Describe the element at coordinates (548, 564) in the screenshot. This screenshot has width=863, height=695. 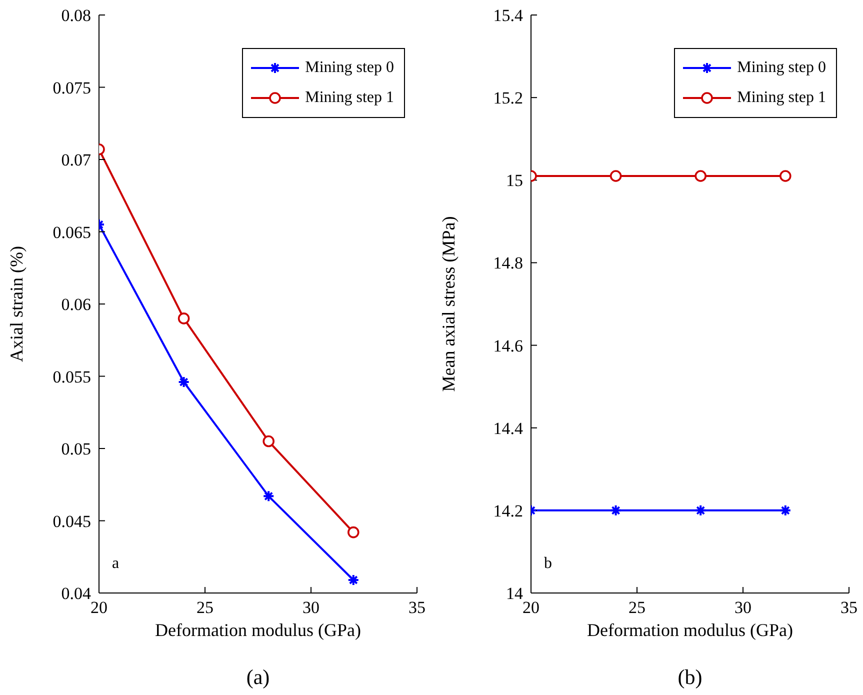
I see `annotation: b` at that location.